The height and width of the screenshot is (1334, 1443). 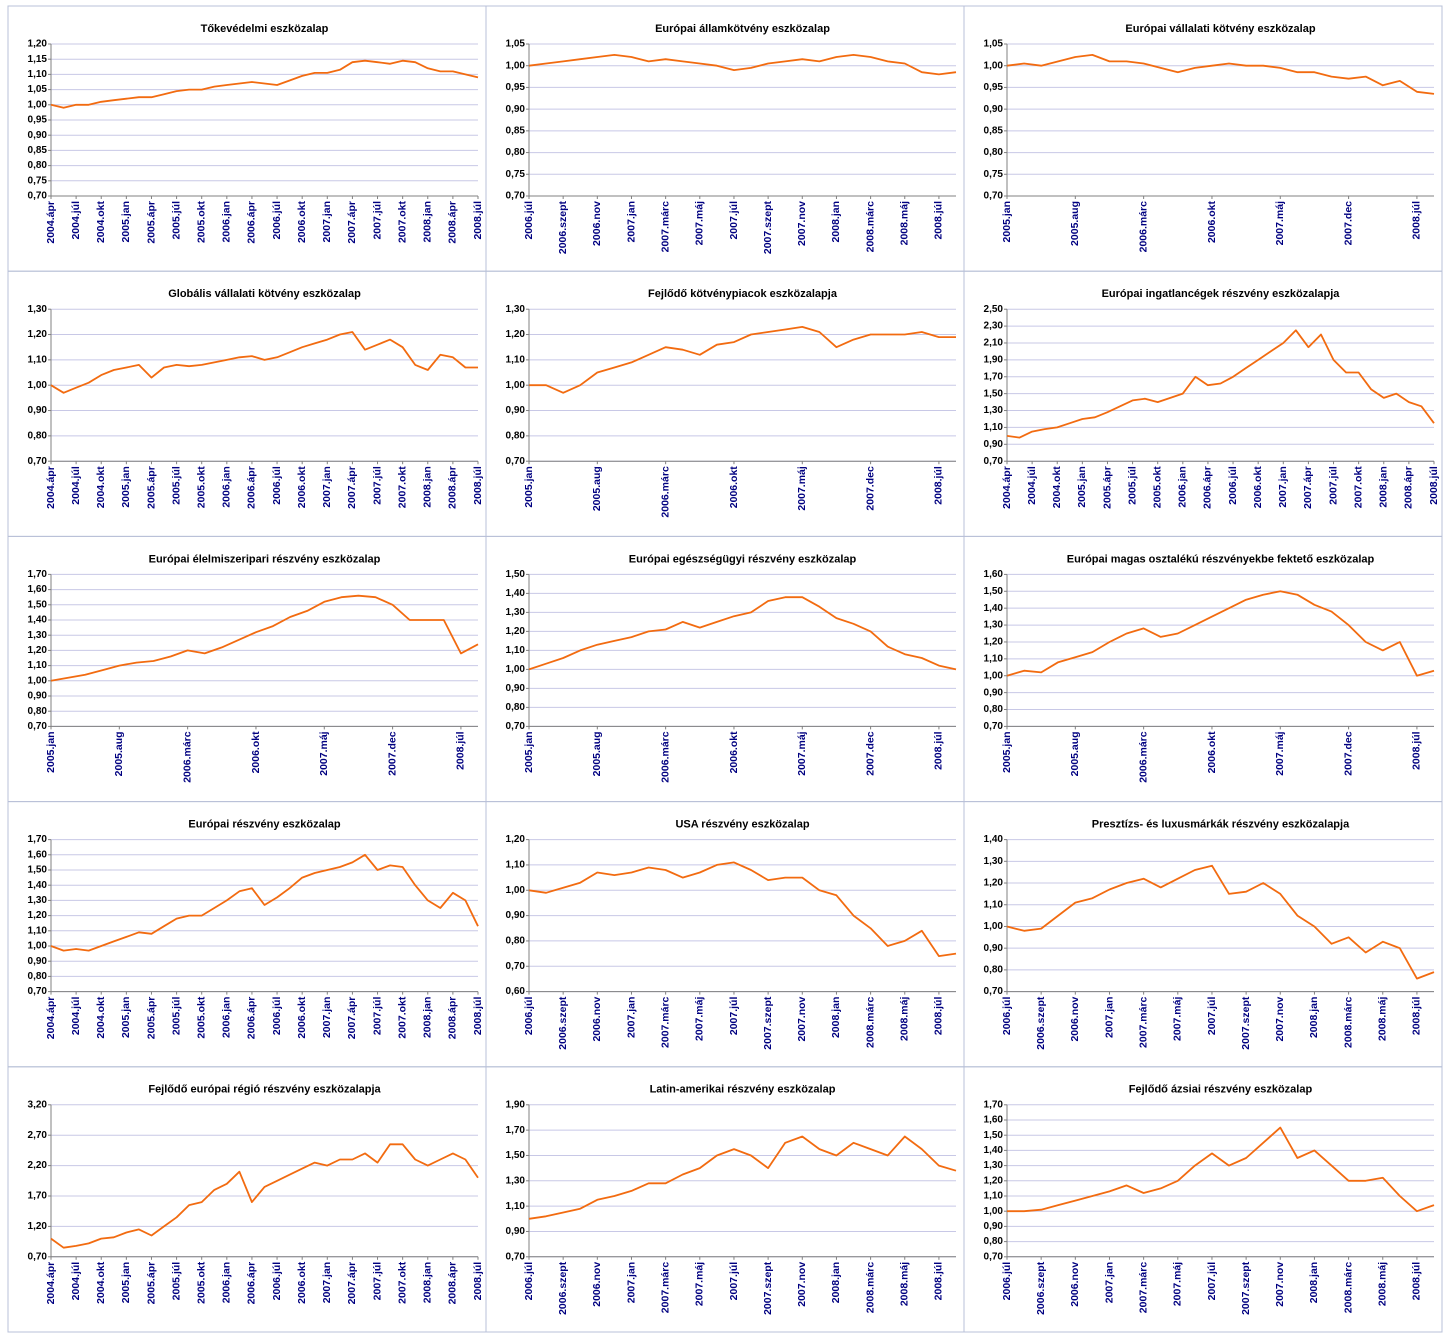 What do you see at coordinates (51, 222) in the screenshot?
I see `x-tick-label: 2004.ápr` at bounding box center [51, 222].